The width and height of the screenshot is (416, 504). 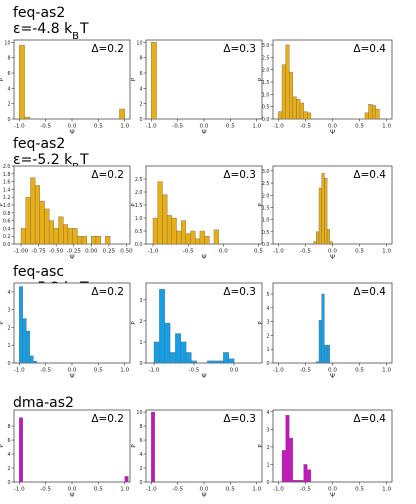 I want to click on y-tick-label: 3.0, so click(x=266, y=46).